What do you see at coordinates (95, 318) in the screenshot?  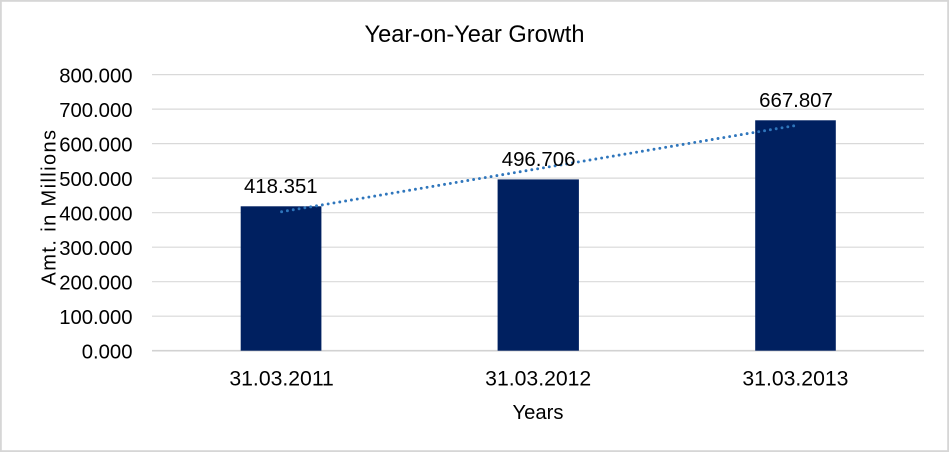 I see `svg-text: 100.000` at bounding box center [95, 318].